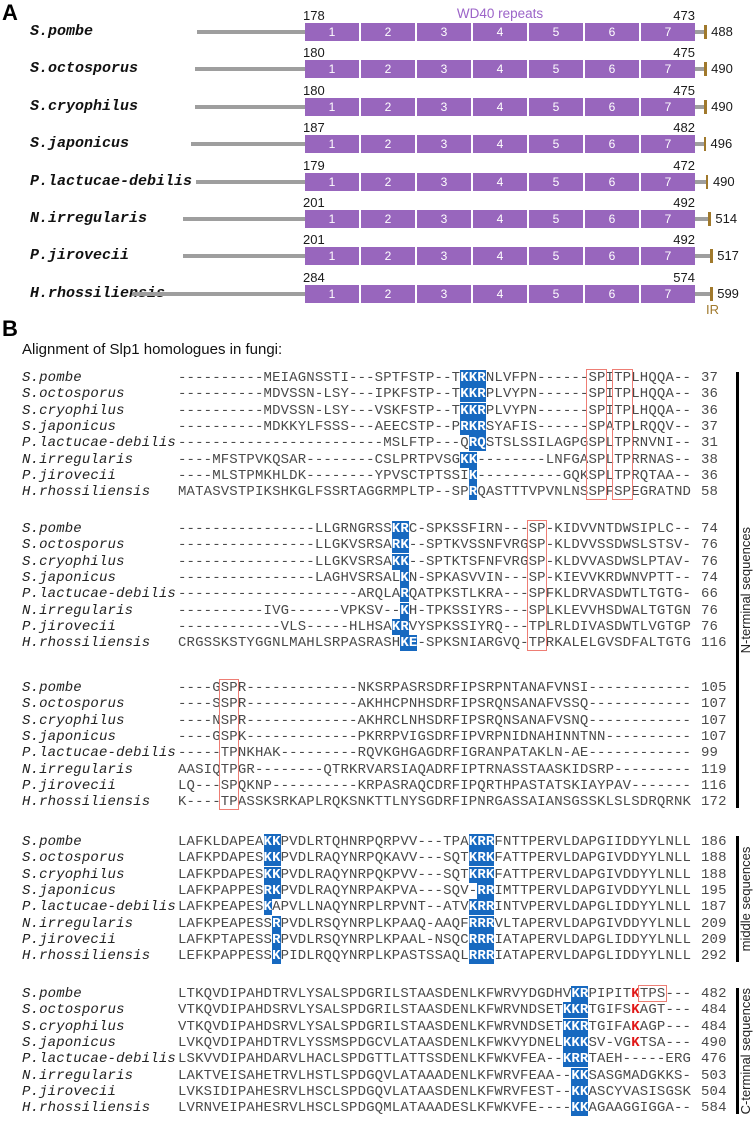 This screenshot has width=754, height=1134. Describe the element at coordinates (314, 15) in the screenshot. I see `domain-start-number: 178` at that location.